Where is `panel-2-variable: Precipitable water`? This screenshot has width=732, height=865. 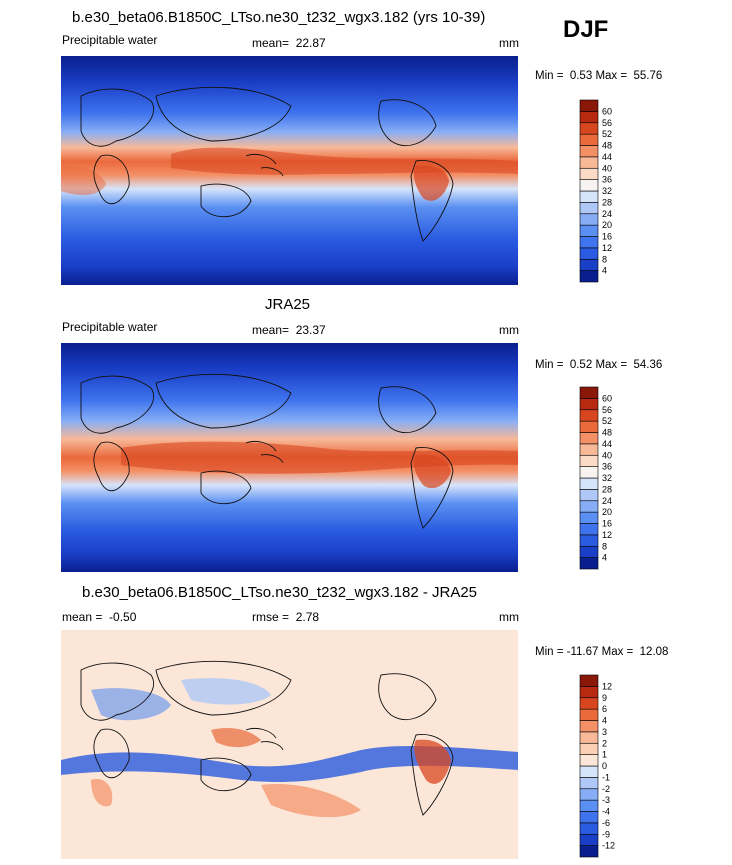 panel-2-variable: Precipitable water is located at coordinates (110, 327).